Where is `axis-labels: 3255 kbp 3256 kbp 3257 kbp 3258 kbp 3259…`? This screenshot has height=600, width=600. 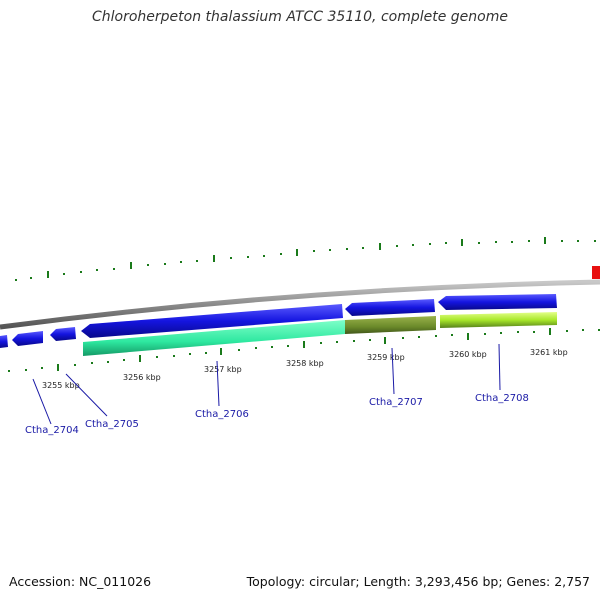
axis-labels: 3255 kbp 3256 kbp 3257 kbp 3258 kbp 3259… is located at coordinates (305, 369).